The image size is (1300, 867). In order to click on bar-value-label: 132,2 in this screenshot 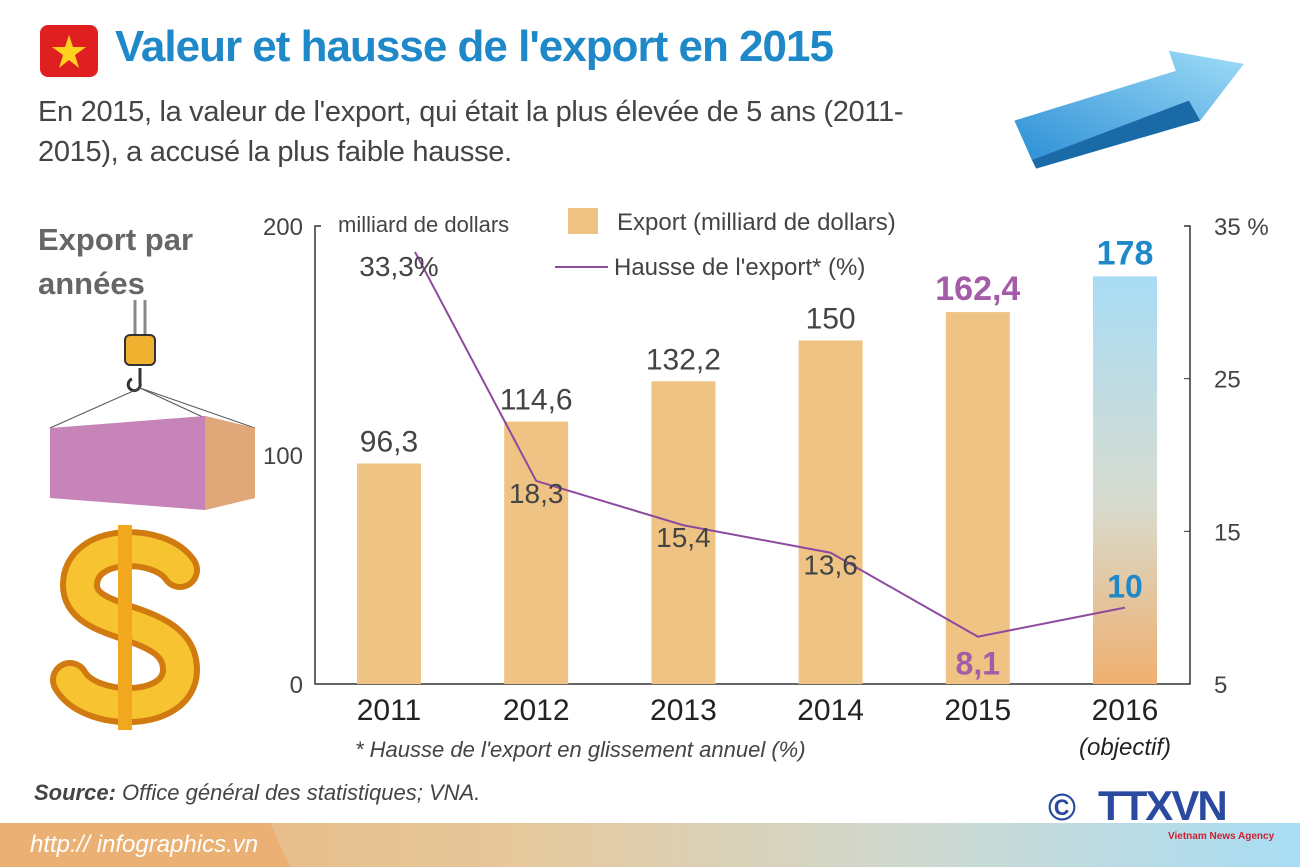, I will do `click(683, 359)`.